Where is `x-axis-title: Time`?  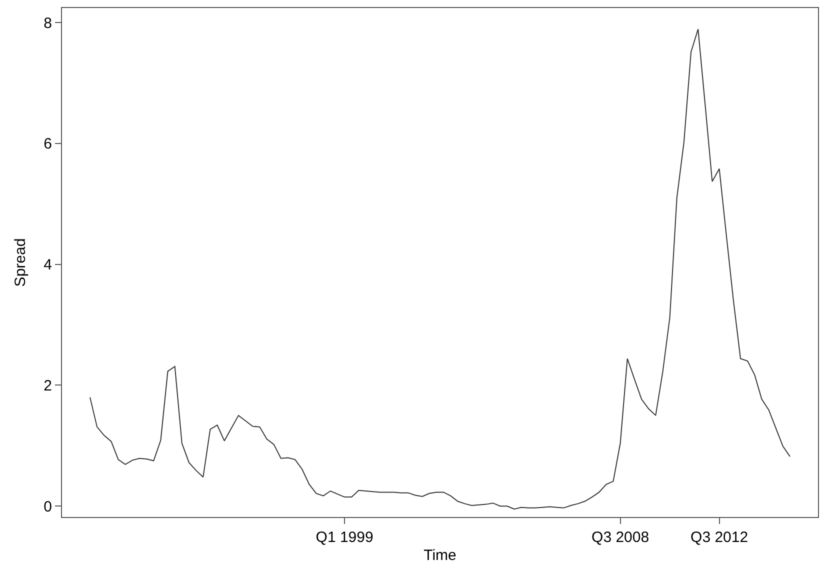 x-axis-title: Time is located at coordinates (440, 555).